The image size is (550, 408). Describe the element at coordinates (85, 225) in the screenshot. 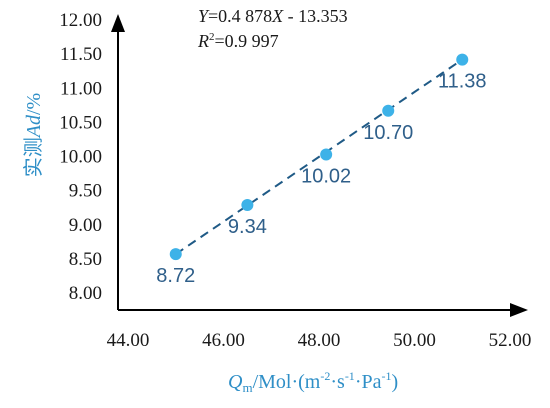

I see `y-tick-label: 9.00` at that location.